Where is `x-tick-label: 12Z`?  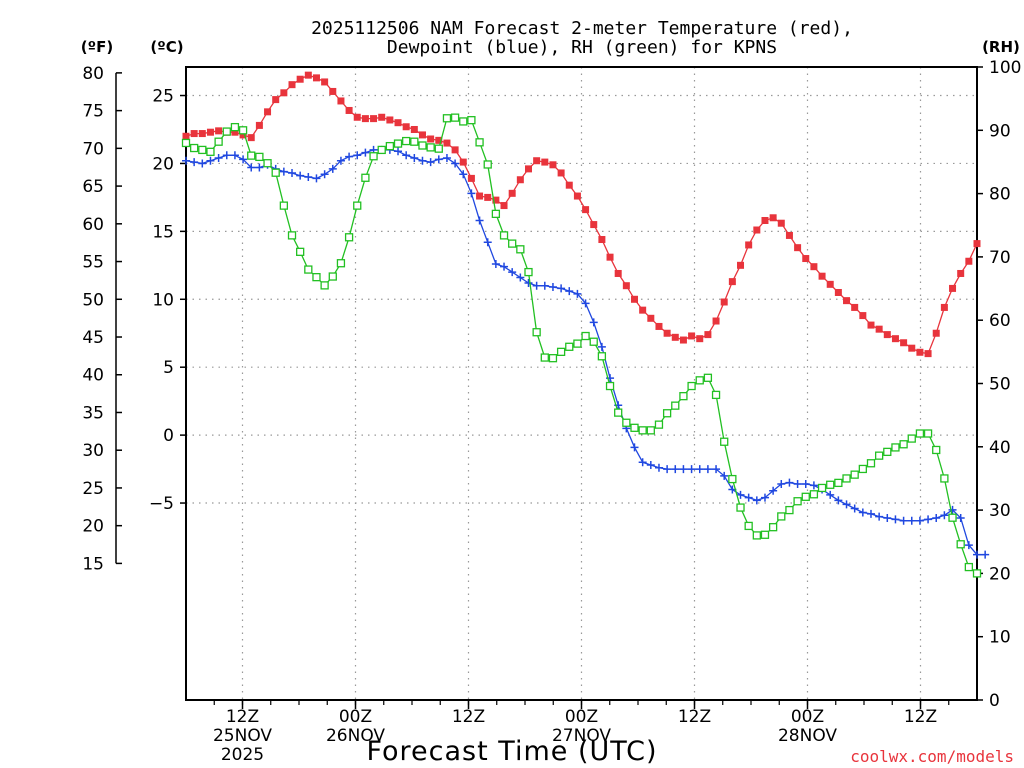
x-tick-label: 12Z is located at coordinates (920, 717).